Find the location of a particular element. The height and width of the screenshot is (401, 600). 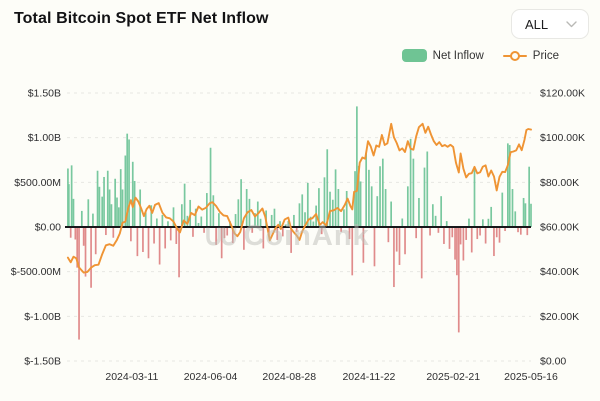

range-select-value: ALL is located at coordinates (537, 24).